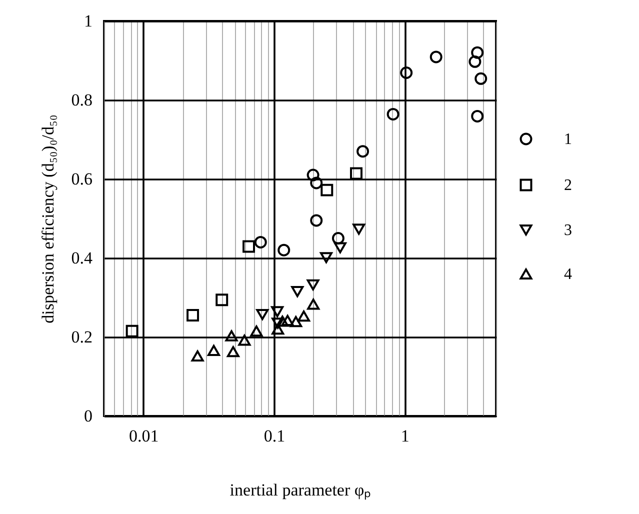 The height and width of the screenshot is (514, 639). What do you see at coordinates (88, 416) in the screenshot?
I see `y-tick-label: 0` at bounding box center [88, 416].